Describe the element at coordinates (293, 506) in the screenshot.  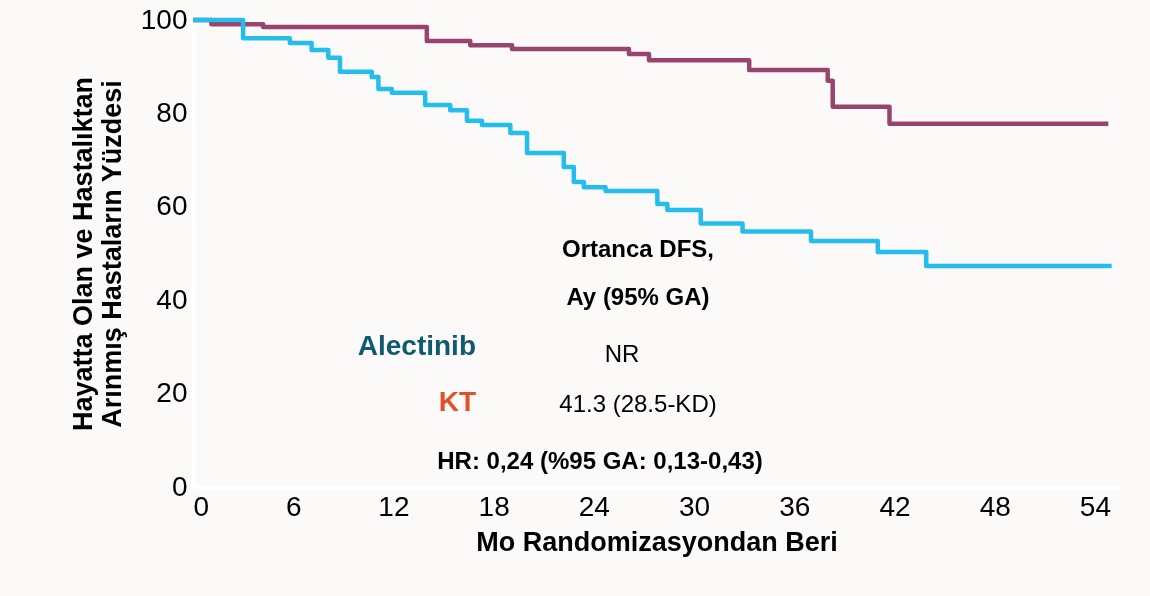
I see `x-tick-label: 6` at that location.